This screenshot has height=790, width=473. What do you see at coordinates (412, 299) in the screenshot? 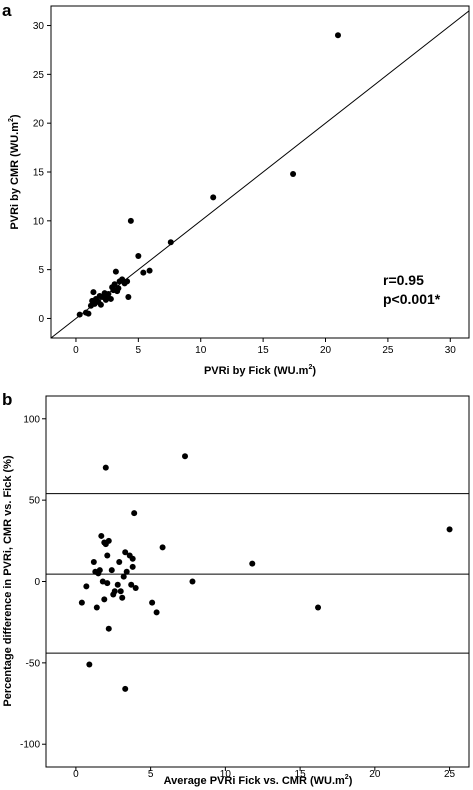
I see `panel-a-p-annotation: p<0.001*` at bounding box center [412, 299].